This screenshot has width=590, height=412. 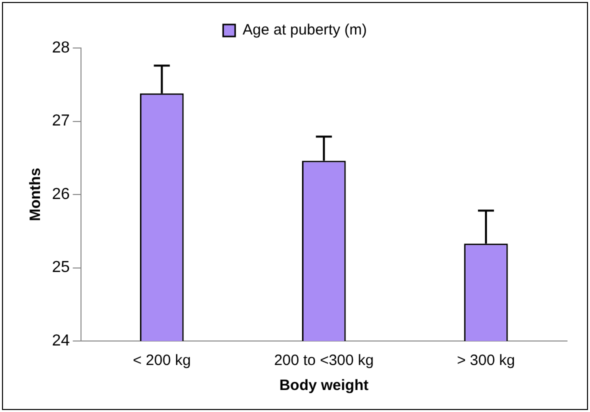 What do you see at coordinates (324, 361) in the screenshot?
I see `x-tick-label: 200 to <300 kg` at bounding box center [324, 361].